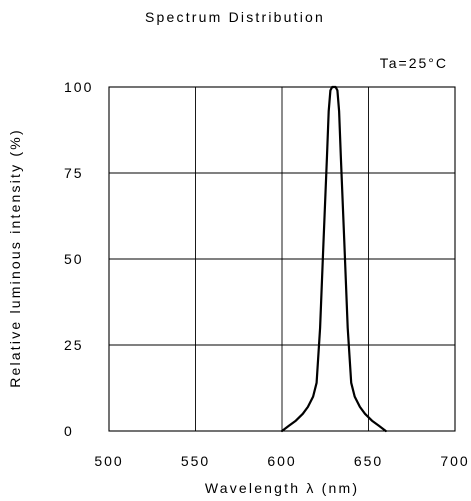 This screenshot has width=471, height=501. I want to click on x-tick-label: 600, so click(281, 461).